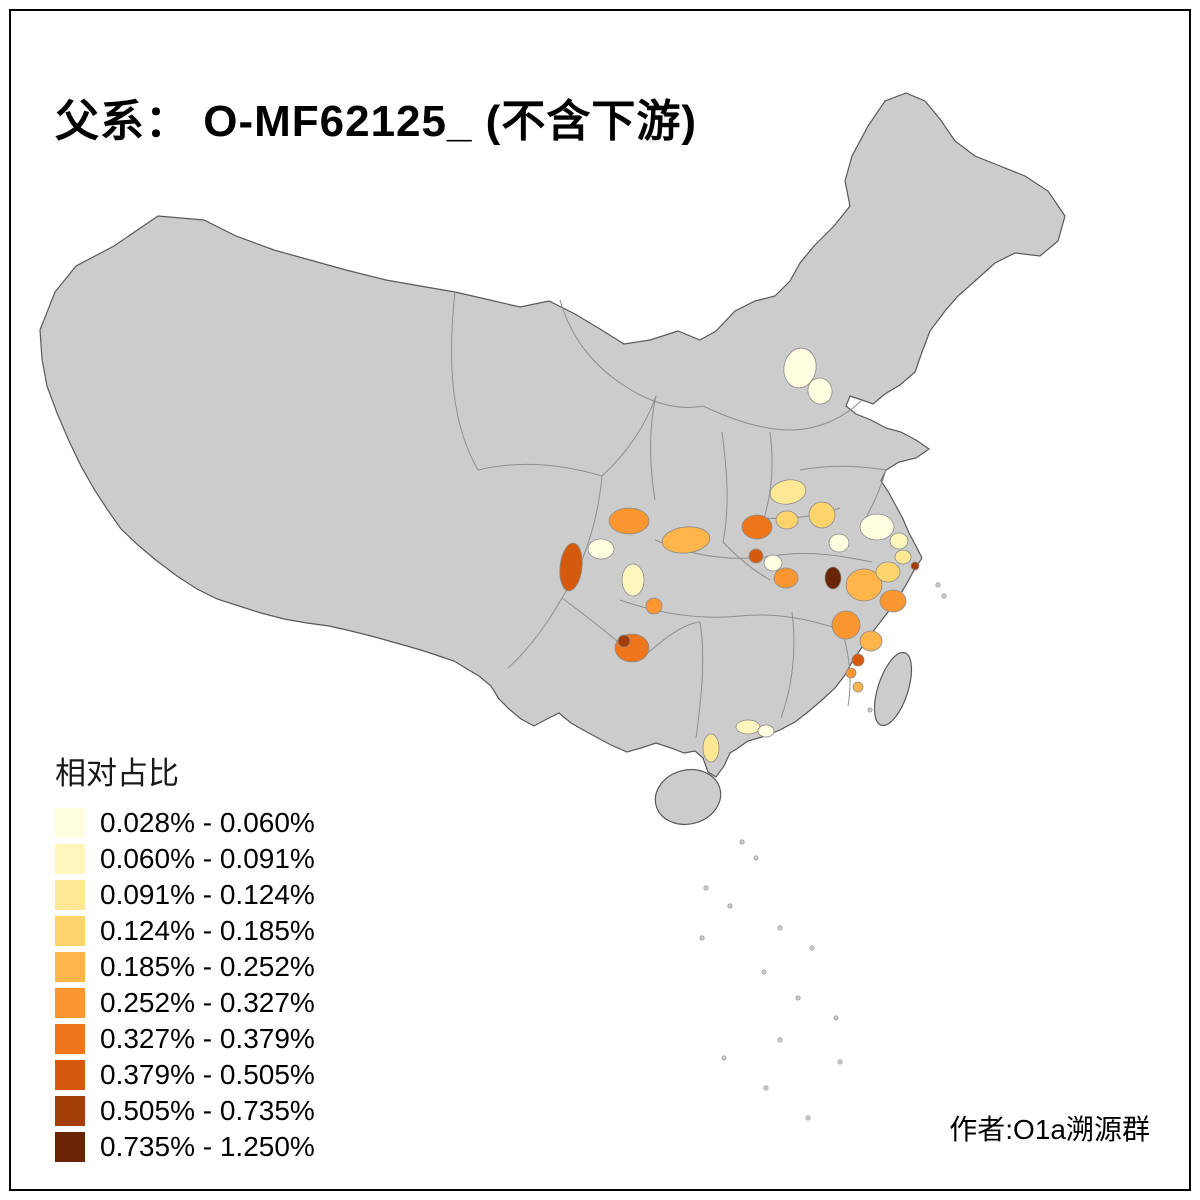  I want to click on taiwan-island, so click(893, 689).